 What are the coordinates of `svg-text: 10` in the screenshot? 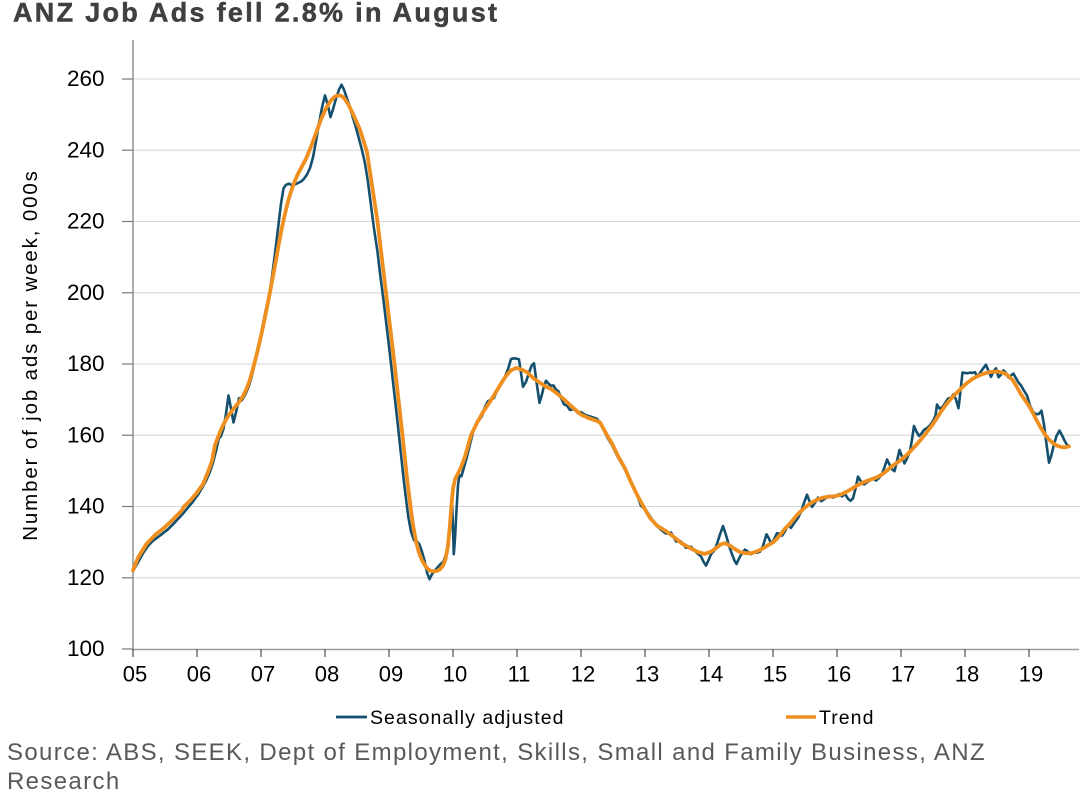 It's located at (455, 674).